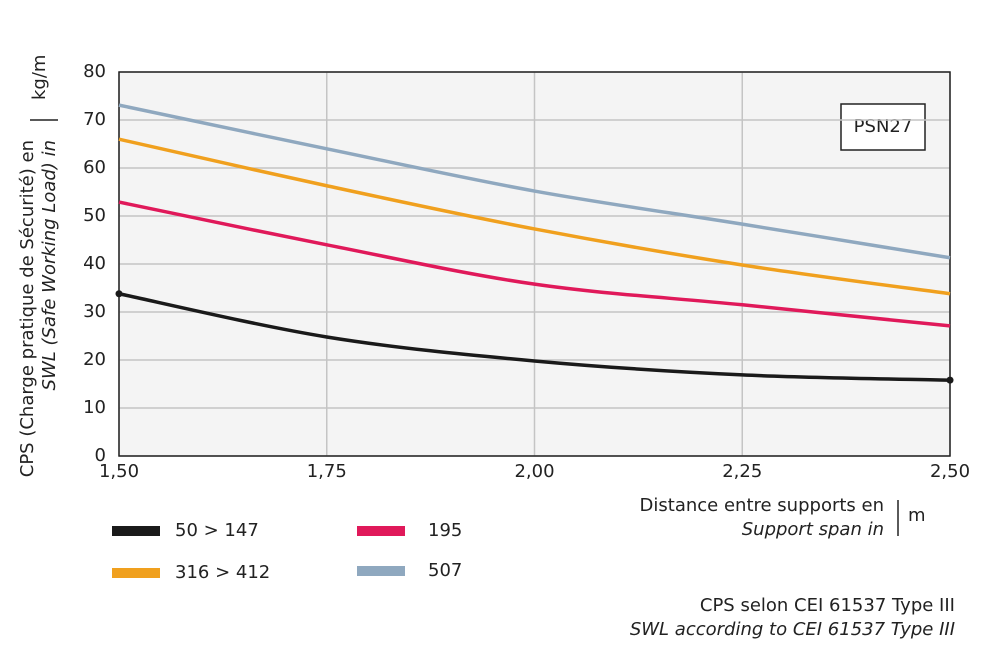 The height and width of the screenshot is (653, 1000). What do you see at coordinates (534, 337) in the screenshot?
I see `series-line` at bounding box center [534, 337].